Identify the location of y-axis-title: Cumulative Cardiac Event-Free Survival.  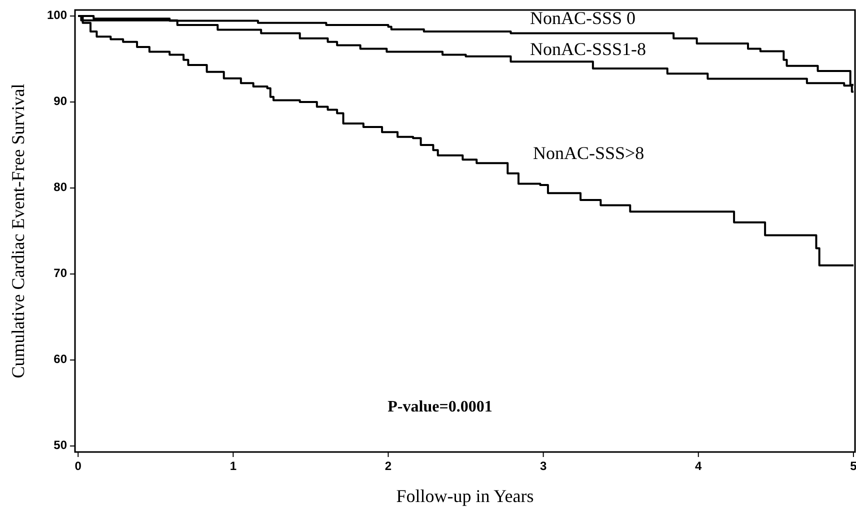
(18, 231).